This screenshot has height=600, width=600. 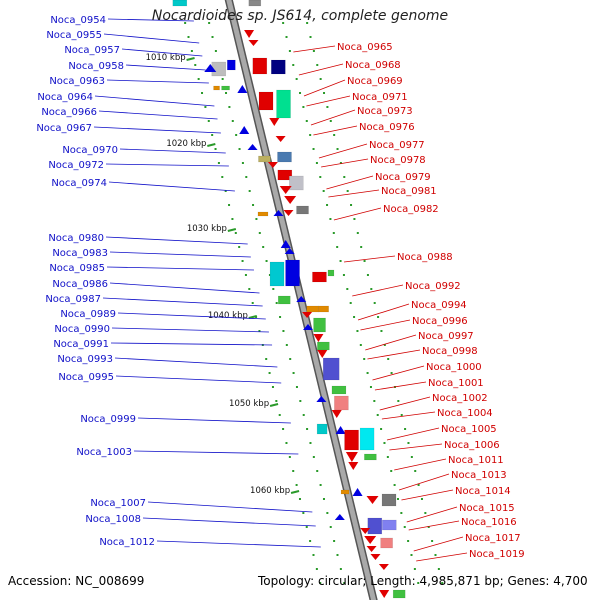 What do you see at coordinates (88, 314) in the screenshot?
I see `gene-label-left: Noca_0989` at bounding box center [88, 314].